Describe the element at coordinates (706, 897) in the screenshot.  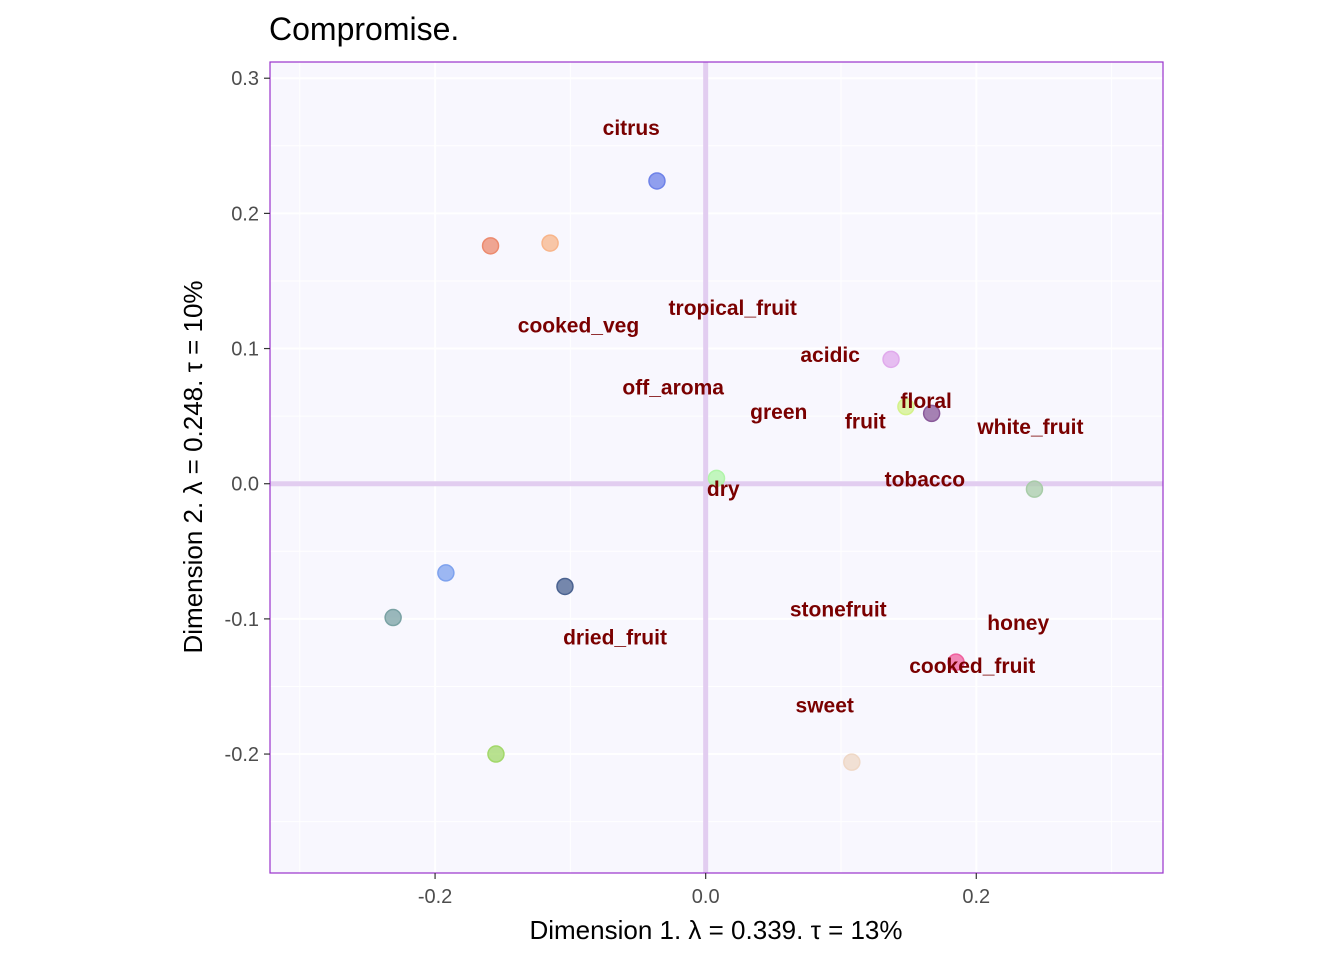
I see `x-tick-label: 0.0` at that location.